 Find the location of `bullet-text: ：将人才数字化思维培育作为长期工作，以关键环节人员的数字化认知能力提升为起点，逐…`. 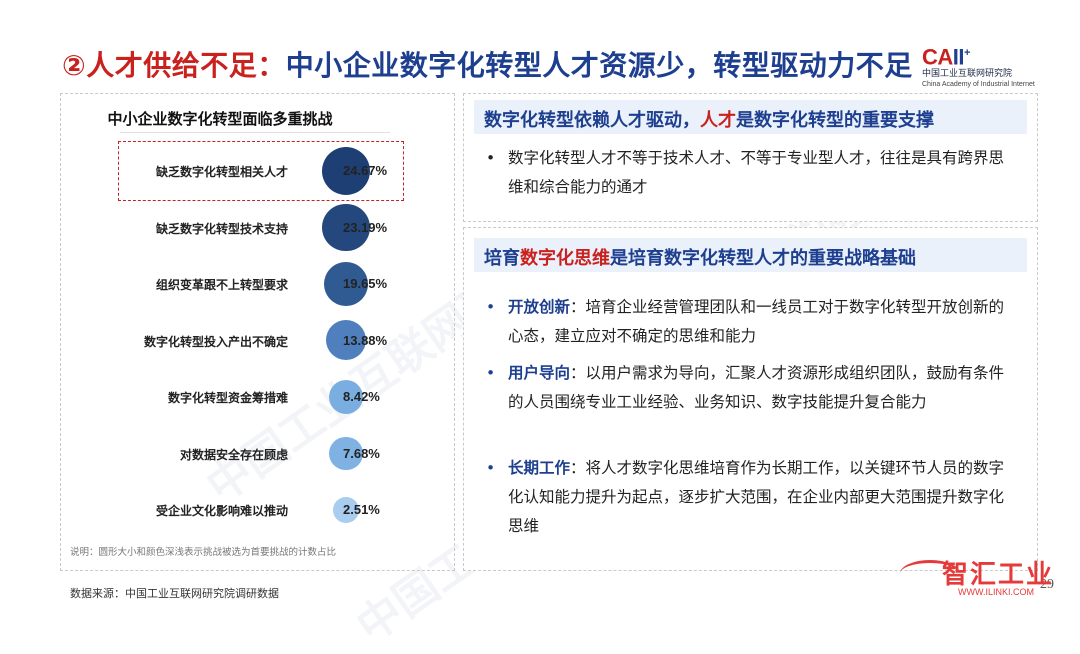

bullet-text: ：将人才数字化思维培育作为长期工作，以关键环节人员的数字化认知能力提升为起点，逐… is located at coordinates (756, 497).